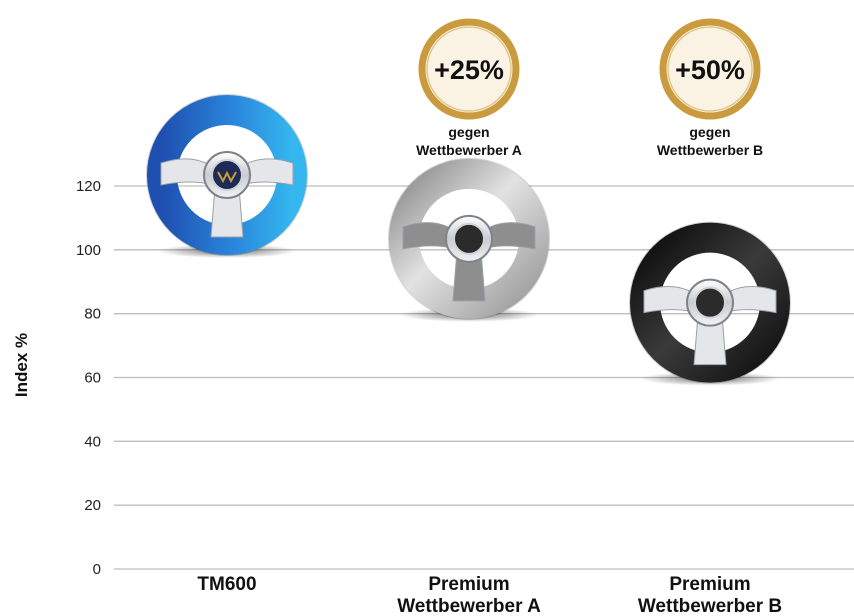 This screenshot has width=854, height=616. I want to click on badge-caption: Wettbewerber A, so click(469, 150).